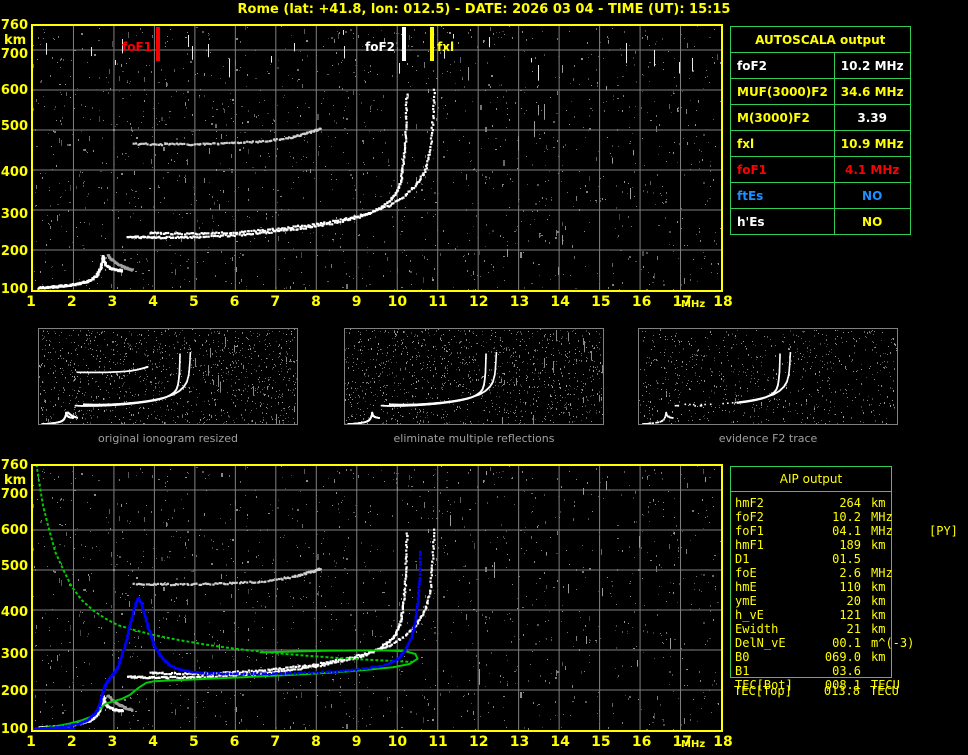 The width and height of the screenshot is (968, 755). What do you see at coordinates (813, 545) in the screenshot?
I see `aip-row-hmf1: hmF1 189 km` at bounding box center [813, 545].